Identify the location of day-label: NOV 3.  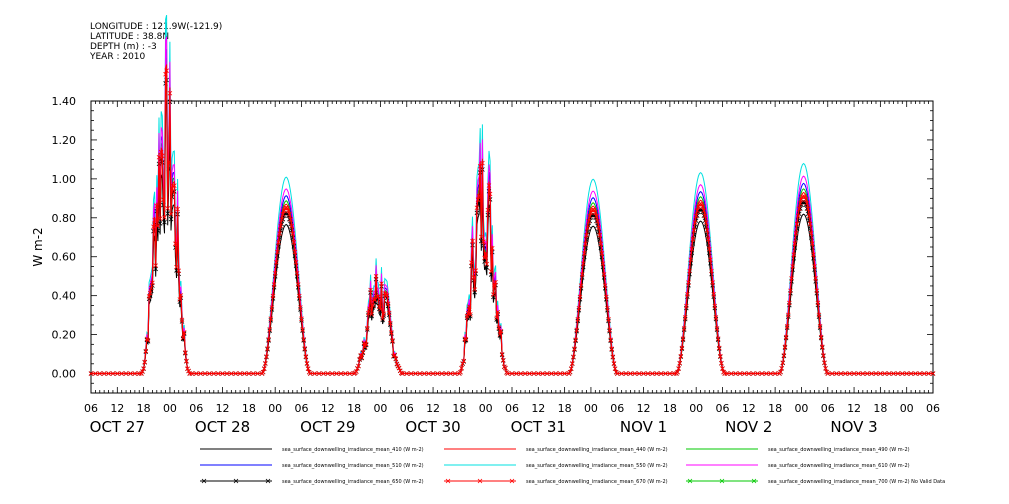
(853, 427).